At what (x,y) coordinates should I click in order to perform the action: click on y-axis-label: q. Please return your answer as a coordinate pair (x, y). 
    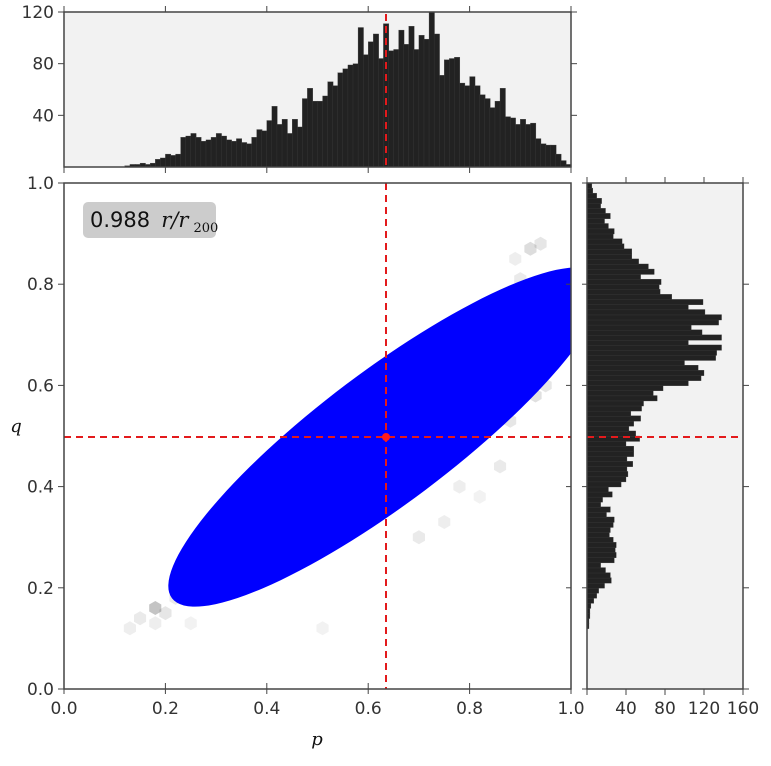
    Looking at the image, I should click on (16, 426).